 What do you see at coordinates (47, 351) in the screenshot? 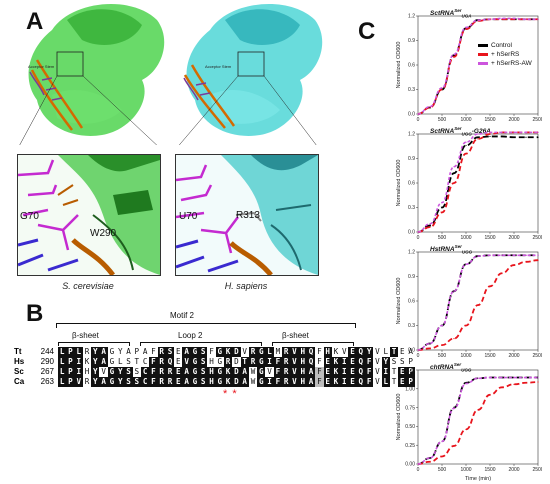
I see `seq-start: 244` at bounding box center [47, 351].